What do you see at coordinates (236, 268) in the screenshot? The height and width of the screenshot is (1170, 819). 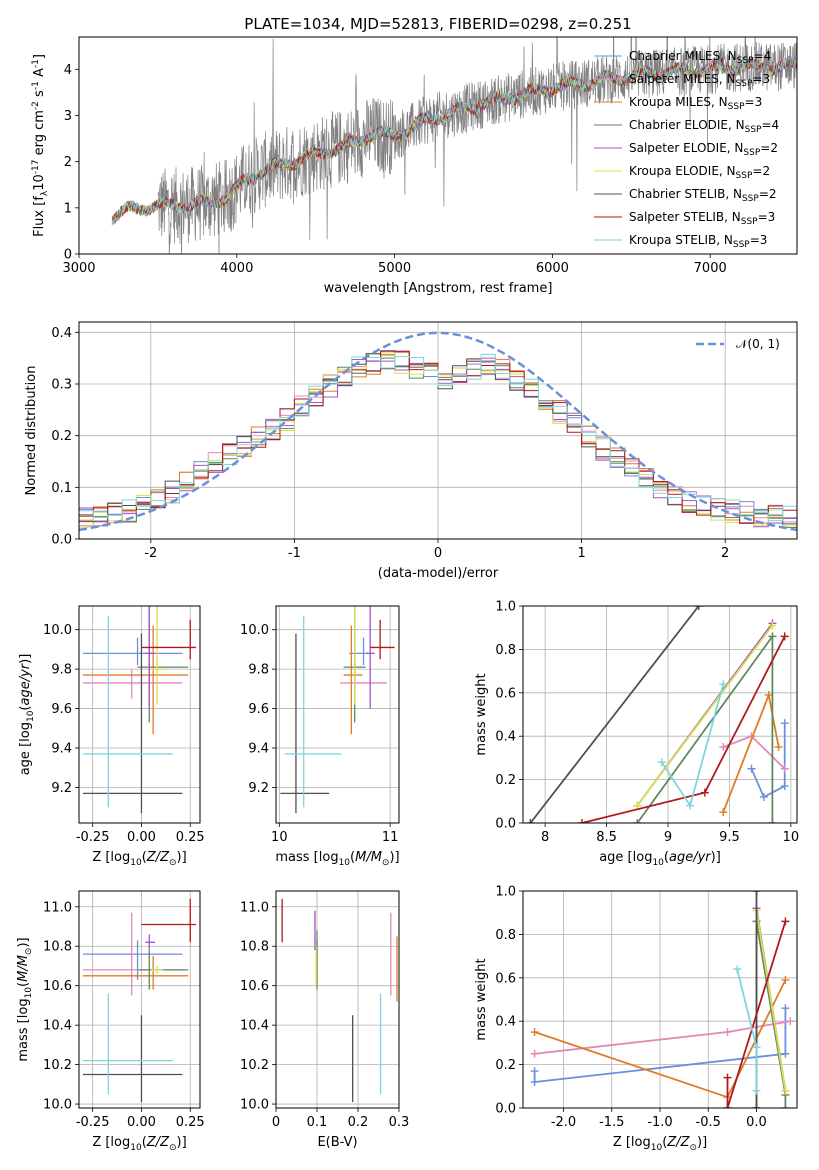 I see `x-tick-label: 4000` at bounding box center [236, 268].